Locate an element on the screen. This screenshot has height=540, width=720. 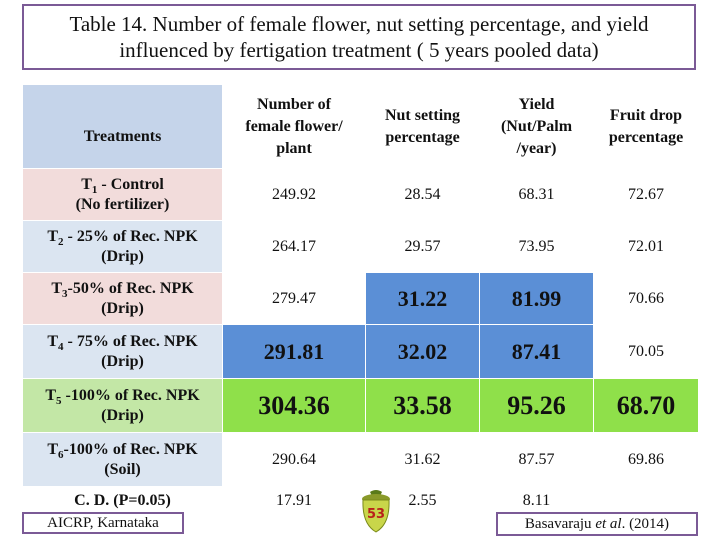
value-cell-highlight: 81.99 is located at coordinates (536, 298).